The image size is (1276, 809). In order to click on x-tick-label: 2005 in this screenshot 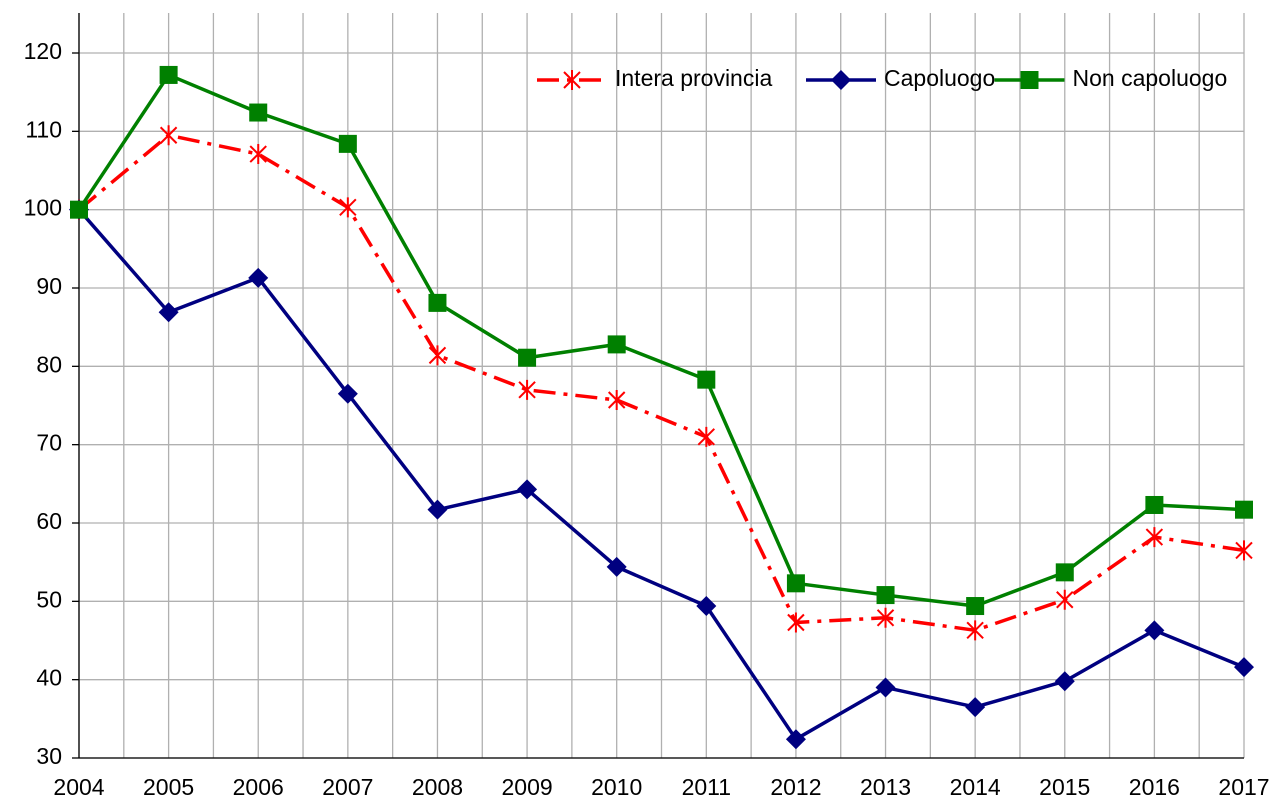, I will do `click(168, 787)`.